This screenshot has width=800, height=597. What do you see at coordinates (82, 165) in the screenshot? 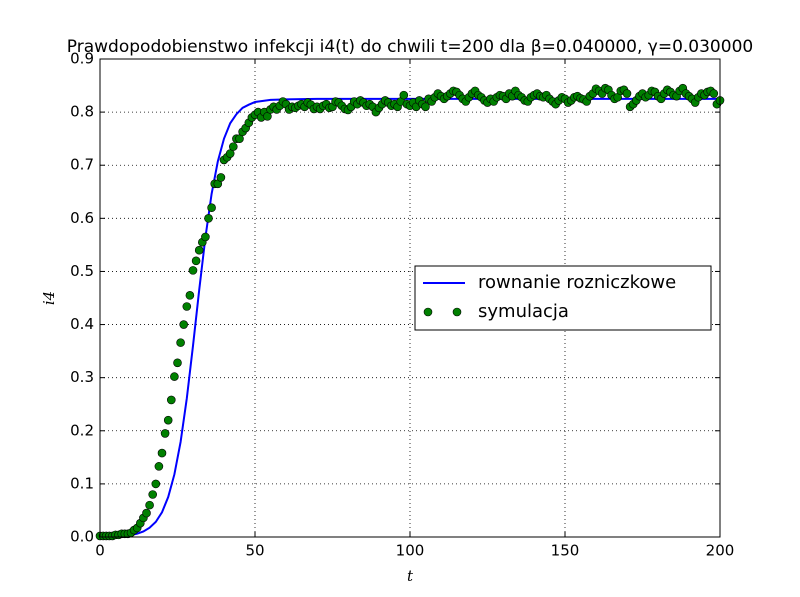
I see `y-tick-label: 0.7` at bounding box center [82, 165].